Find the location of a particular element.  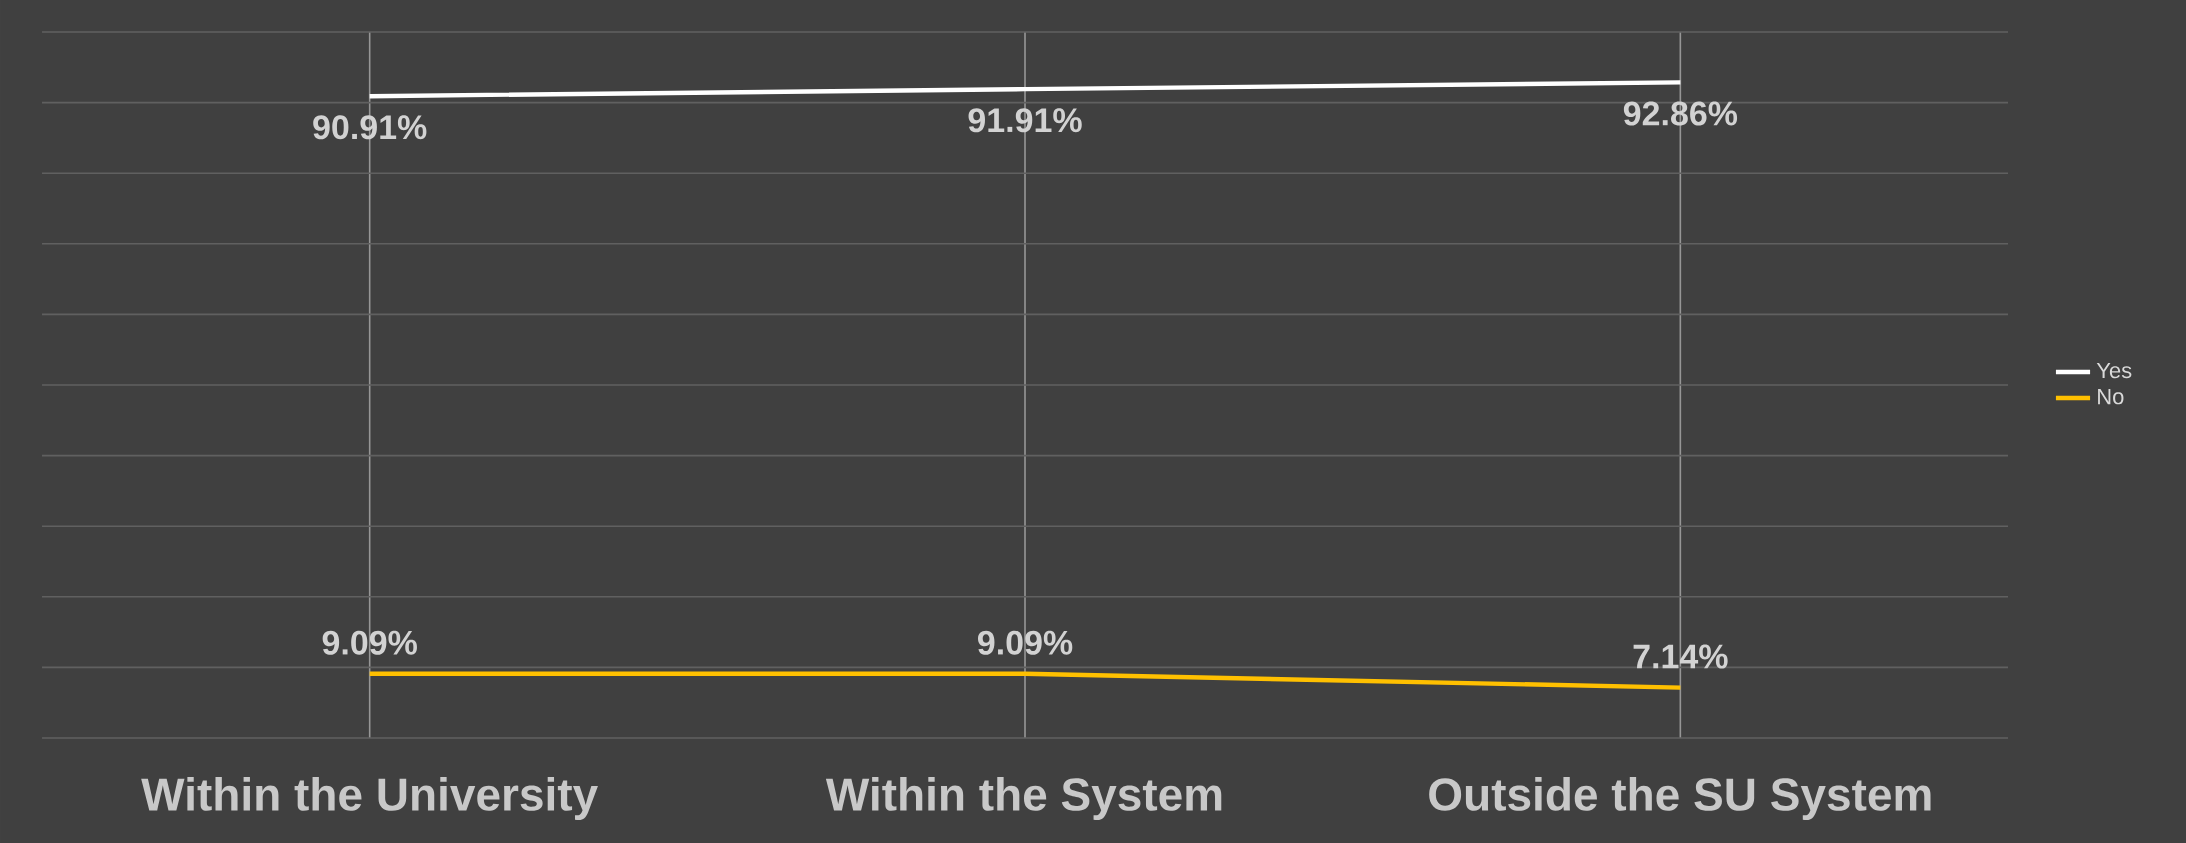

legend-label: No is located at coordinates (2111, 397).